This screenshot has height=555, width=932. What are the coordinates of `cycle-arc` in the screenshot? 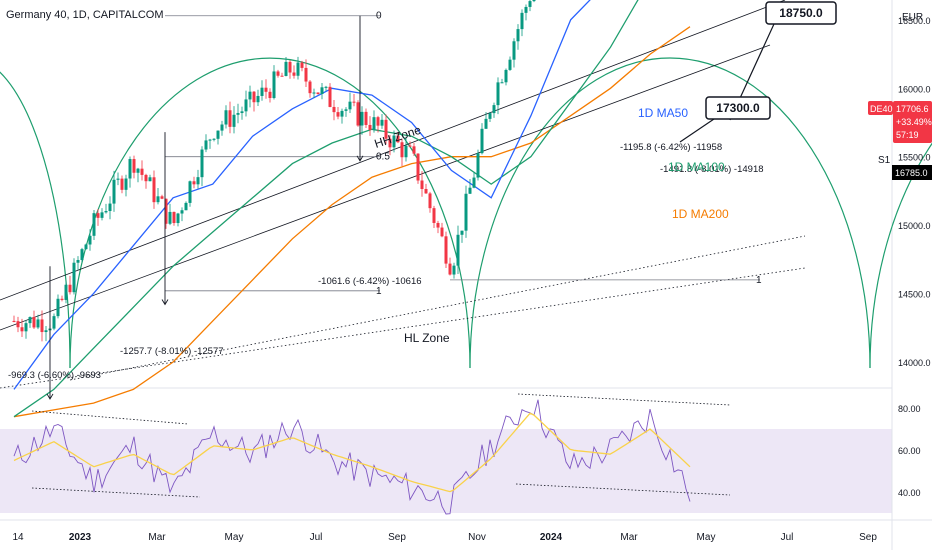 It's located at (35, 220).